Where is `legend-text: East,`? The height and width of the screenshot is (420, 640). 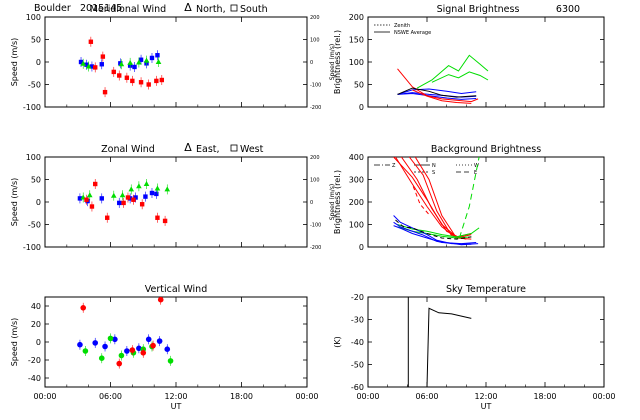 legend-text: East, is located at coordinates (208, 149).